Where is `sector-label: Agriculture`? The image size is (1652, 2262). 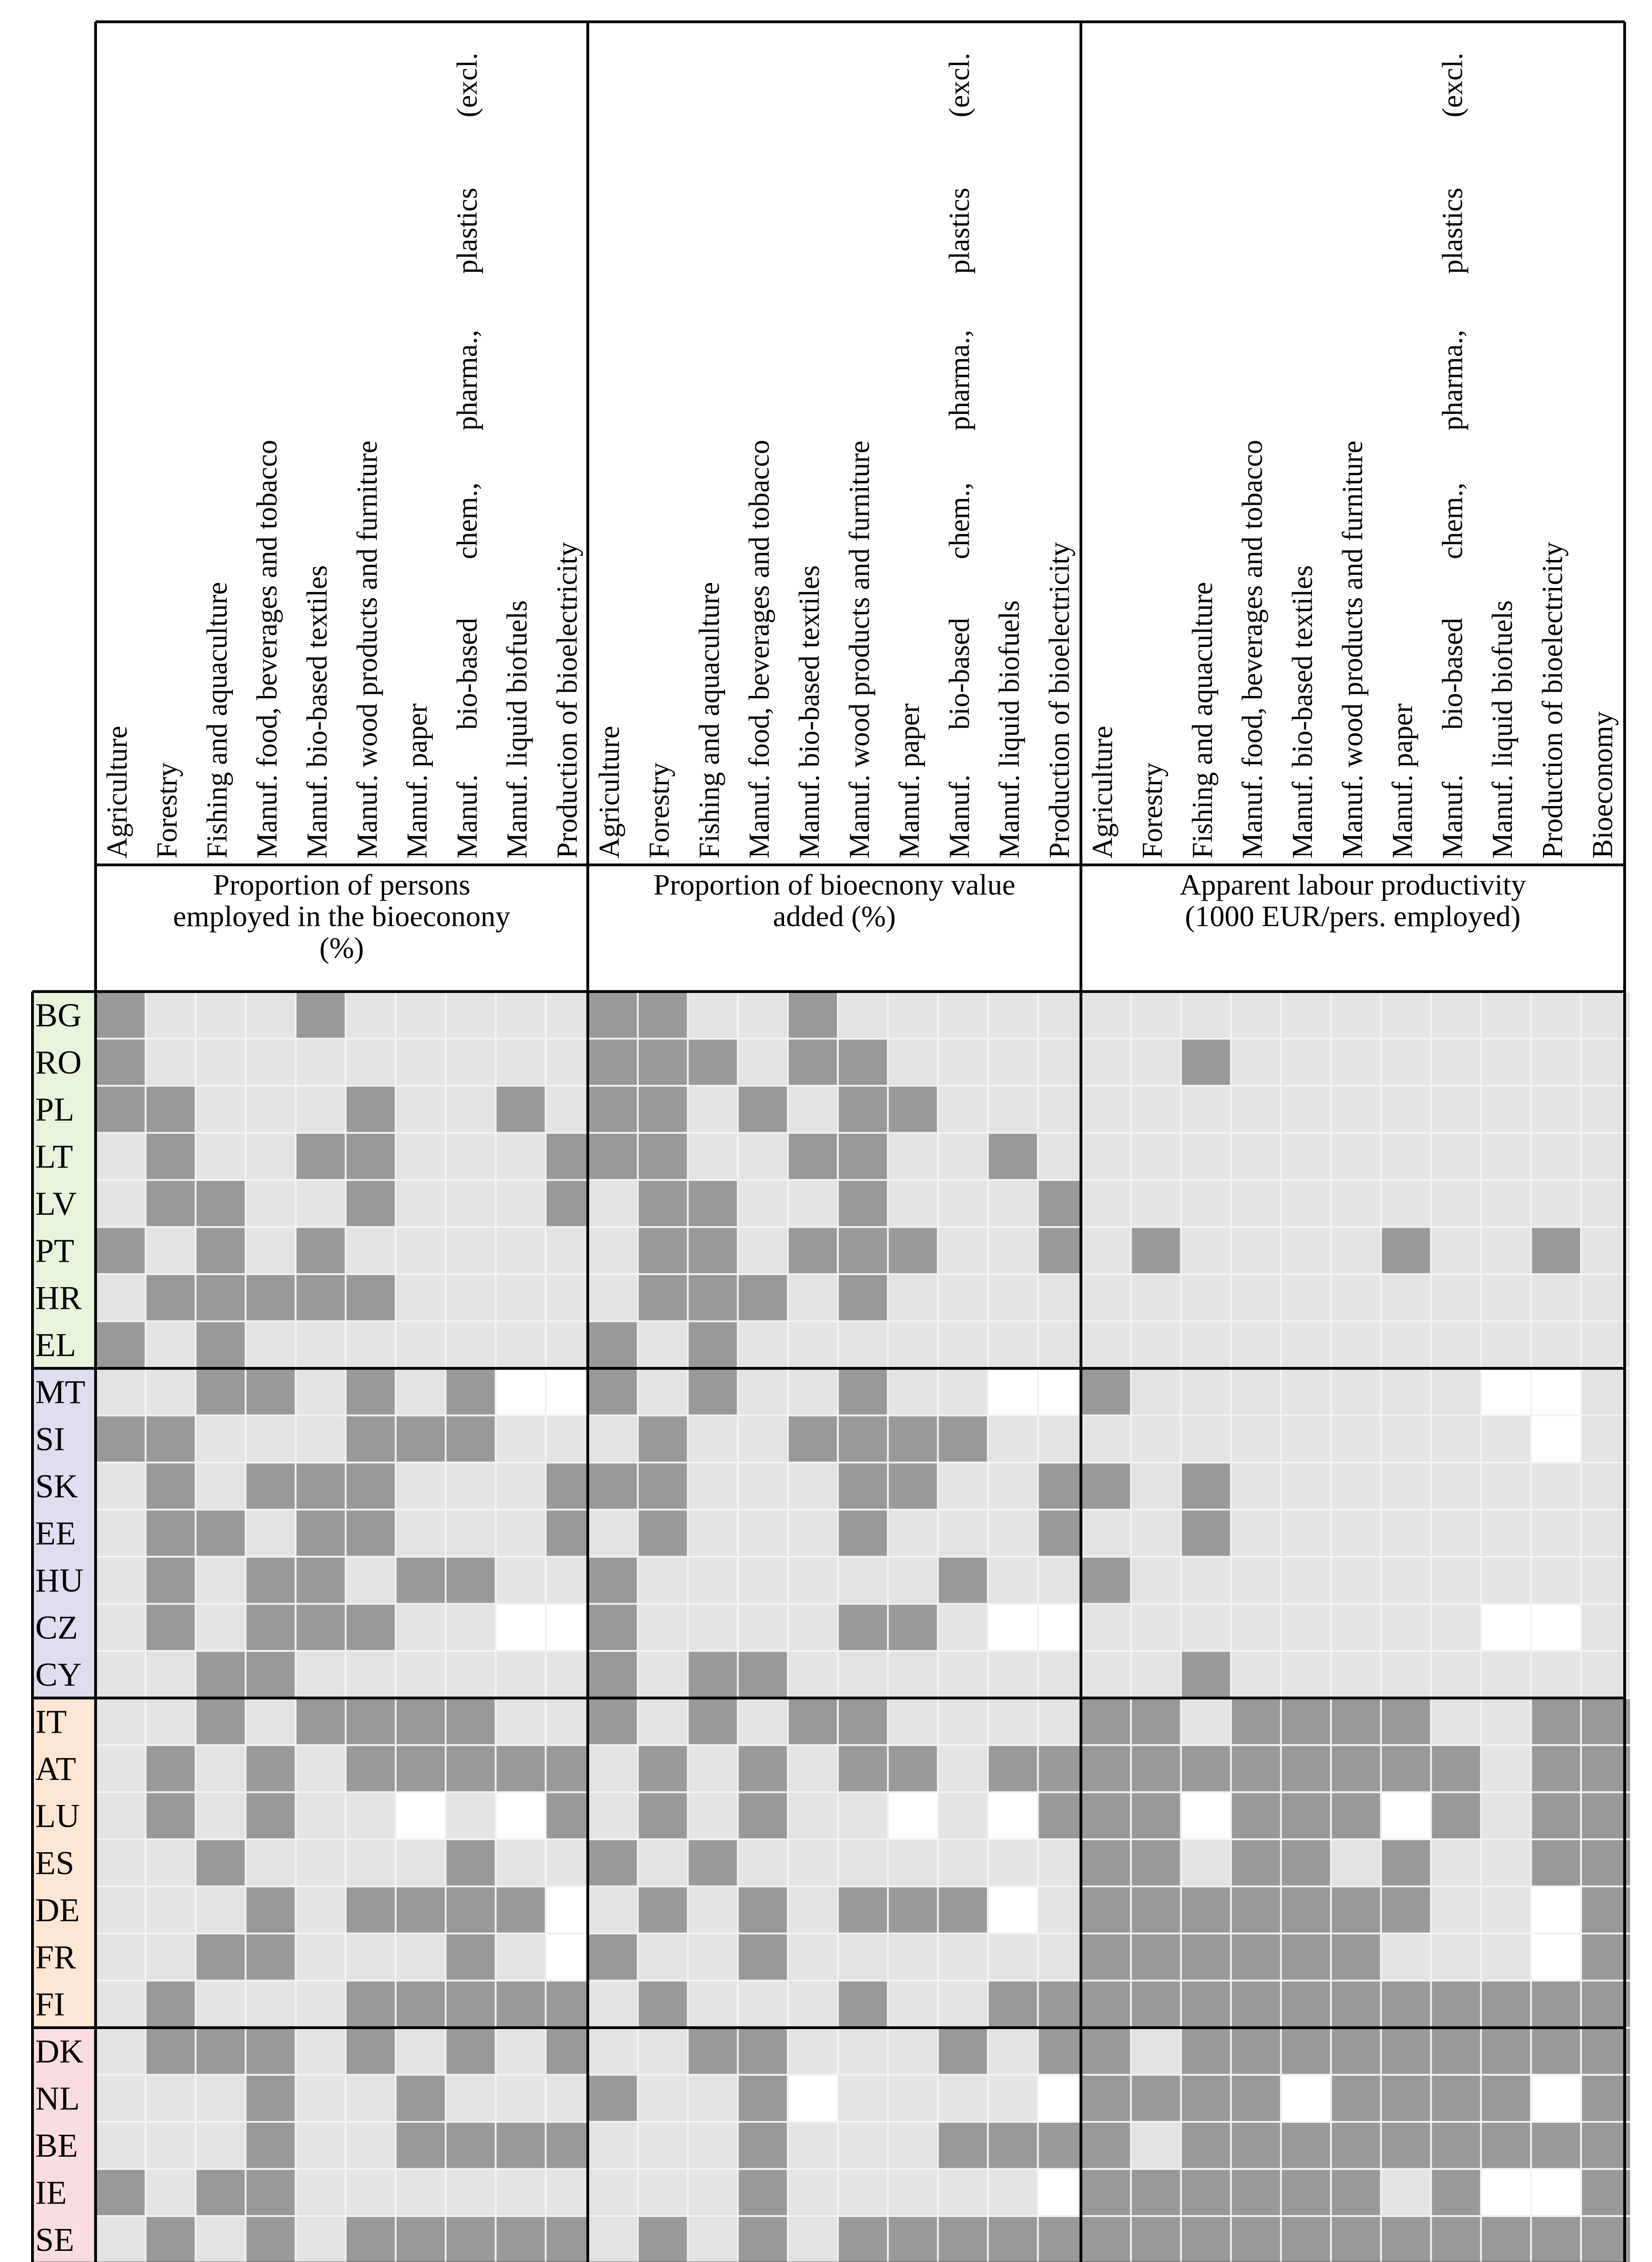
sector-label: Agriculture is located at coordinates (118, 792).